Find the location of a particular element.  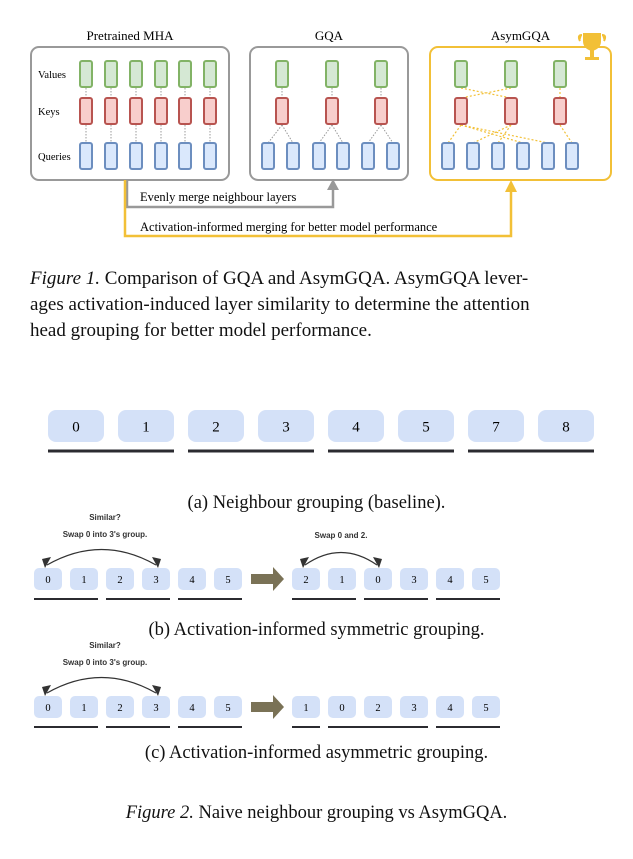

c-before-cell-label: 0 is located at coordinates (47, 708).